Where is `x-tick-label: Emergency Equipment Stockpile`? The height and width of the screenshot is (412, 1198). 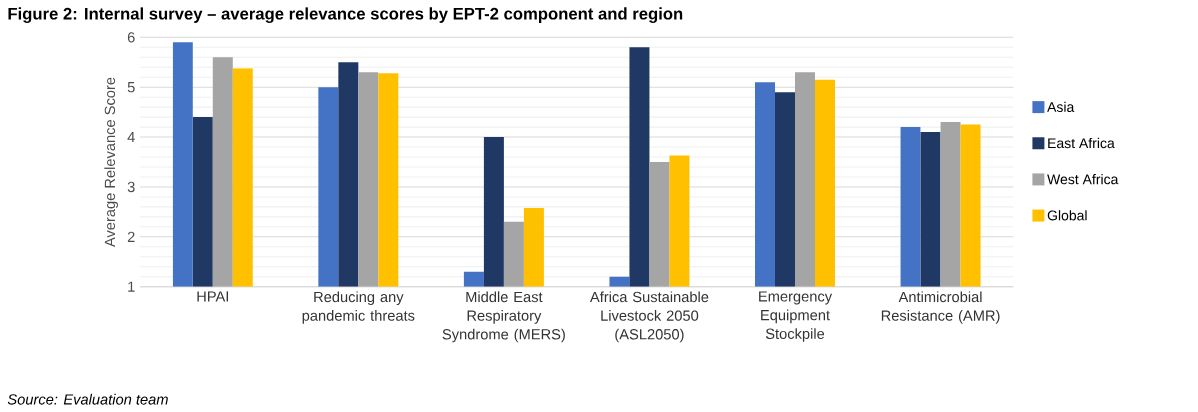 x-tick-label: Emergency Equipment Stockpile is located at coordinates (796, 316).